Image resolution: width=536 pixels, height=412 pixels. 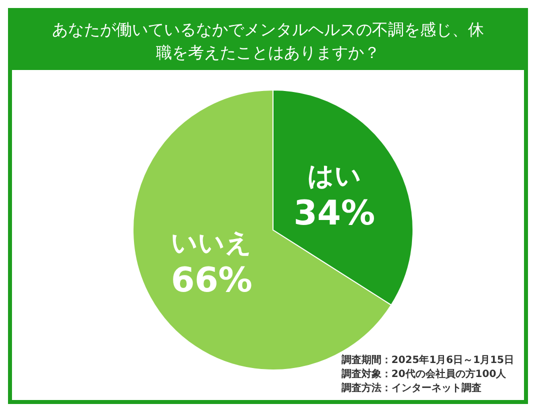 What do you see at coordinates (335, 213) in the screenshot?
I see `data-label: 34%` at bounding box center [335, 213].